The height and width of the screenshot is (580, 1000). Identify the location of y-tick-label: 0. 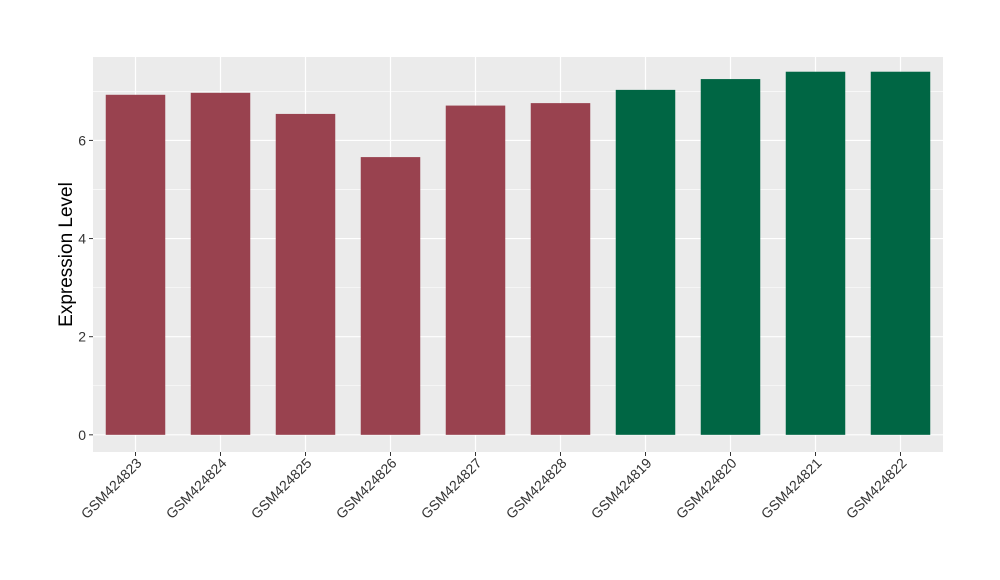
(82, 435).